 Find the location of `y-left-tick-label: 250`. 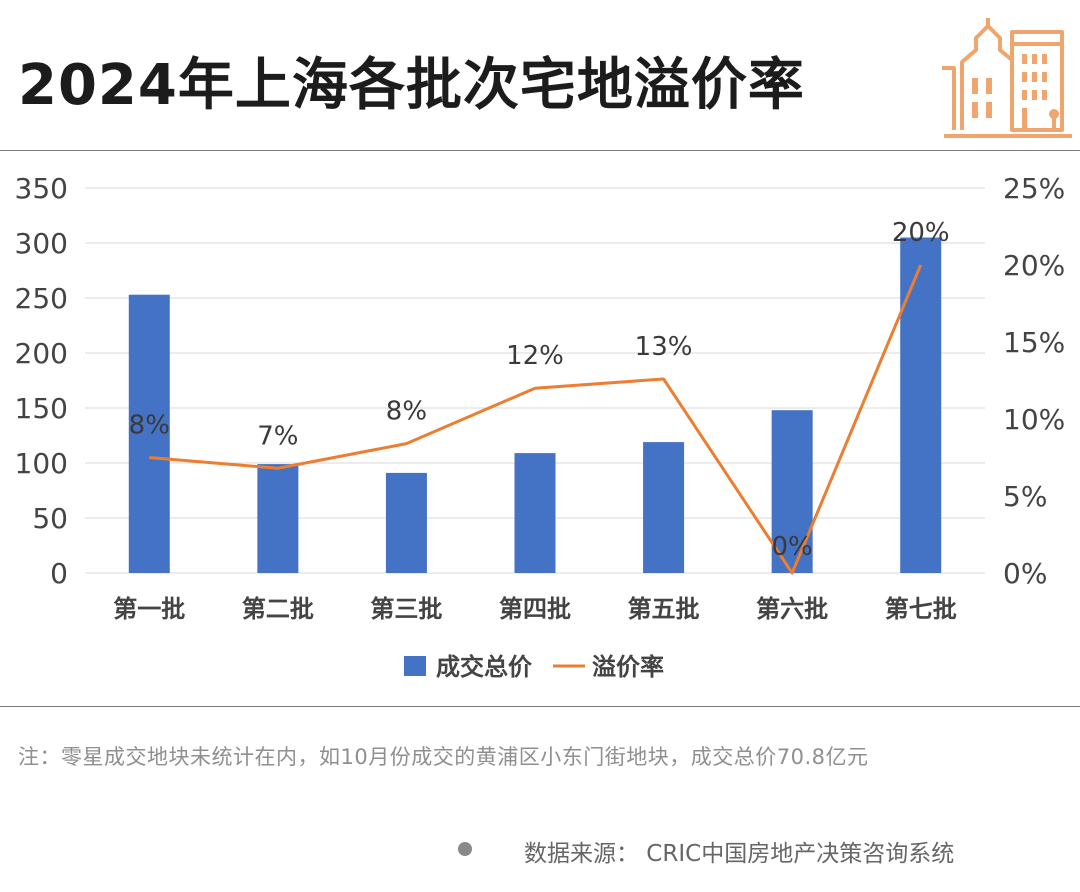

y-left-tick-label: 250 is located at coordinates (41, 298).